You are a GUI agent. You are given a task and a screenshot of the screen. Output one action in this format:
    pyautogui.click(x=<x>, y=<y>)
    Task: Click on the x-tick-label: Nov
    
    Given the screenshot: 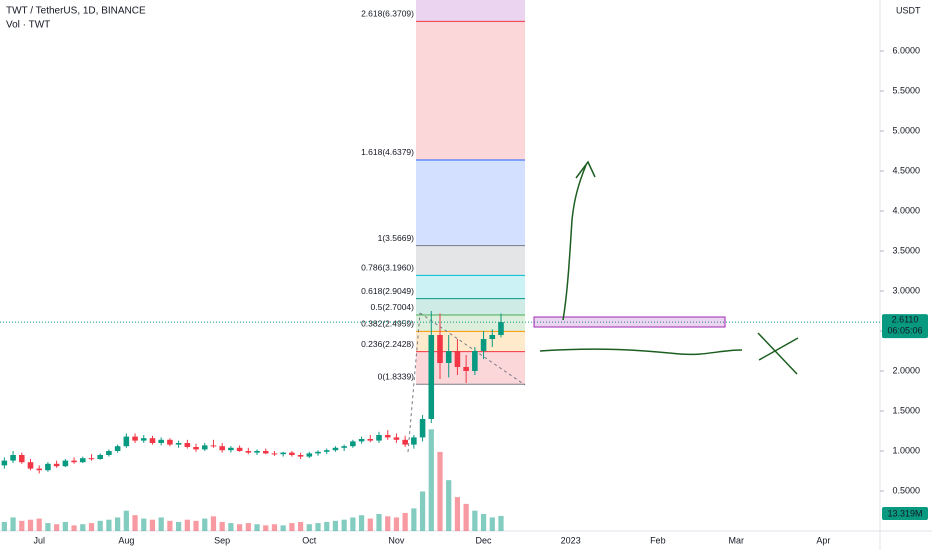 What is the action you would take?
    pyautogui.click(x=396, y=540)
    